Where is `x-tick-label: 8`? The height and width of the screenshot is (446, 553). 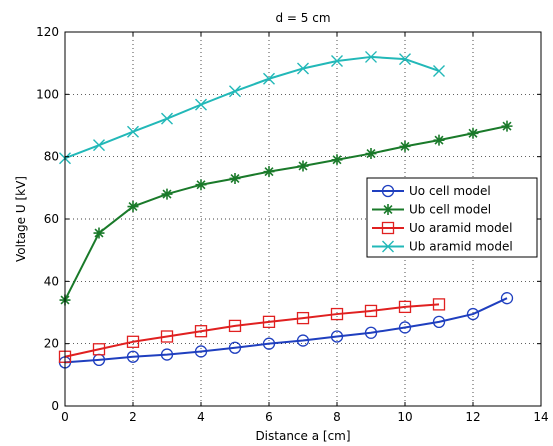
x-tick-label: 8 is located at coordinates (337, 417).